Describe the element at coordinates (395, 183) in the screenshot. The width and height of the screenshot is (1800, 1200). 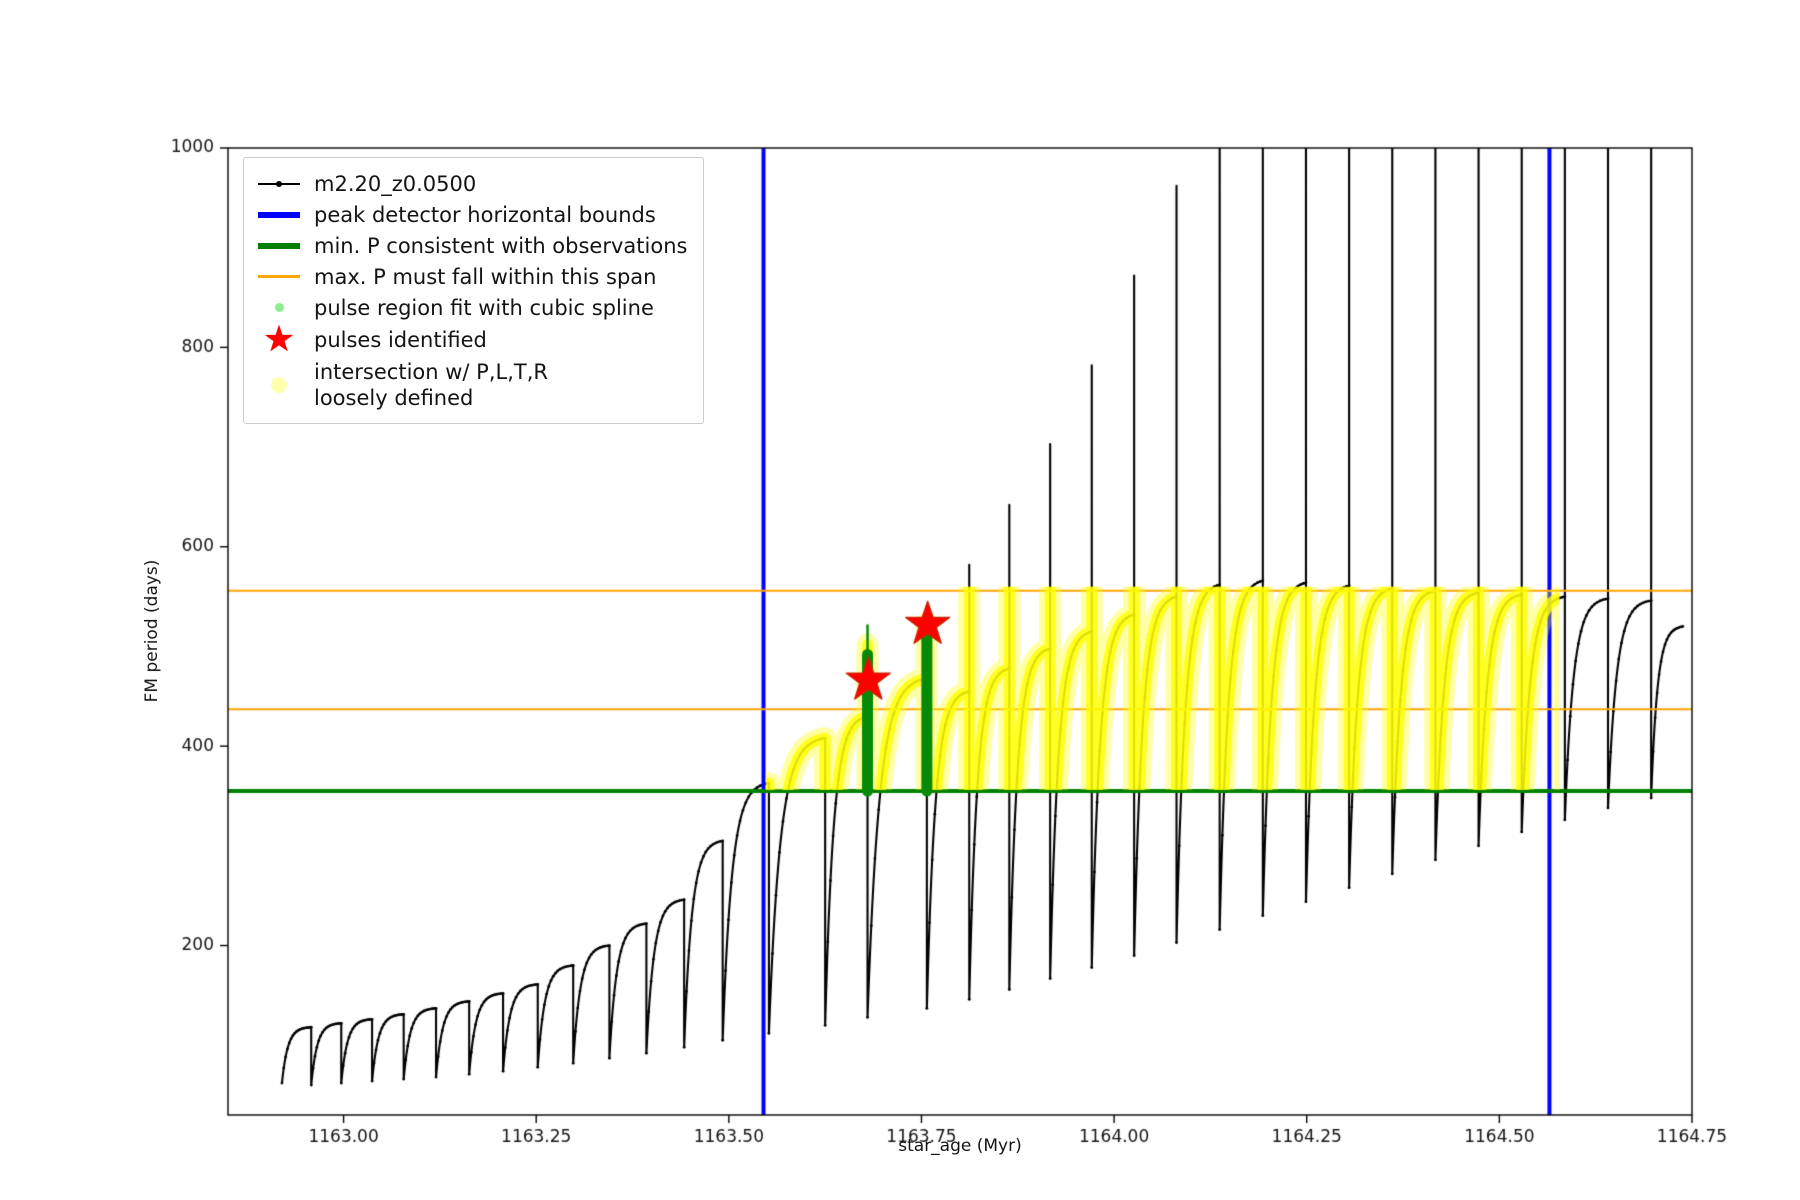
I see `legend-label: m2.20_z0.0500` at that location.